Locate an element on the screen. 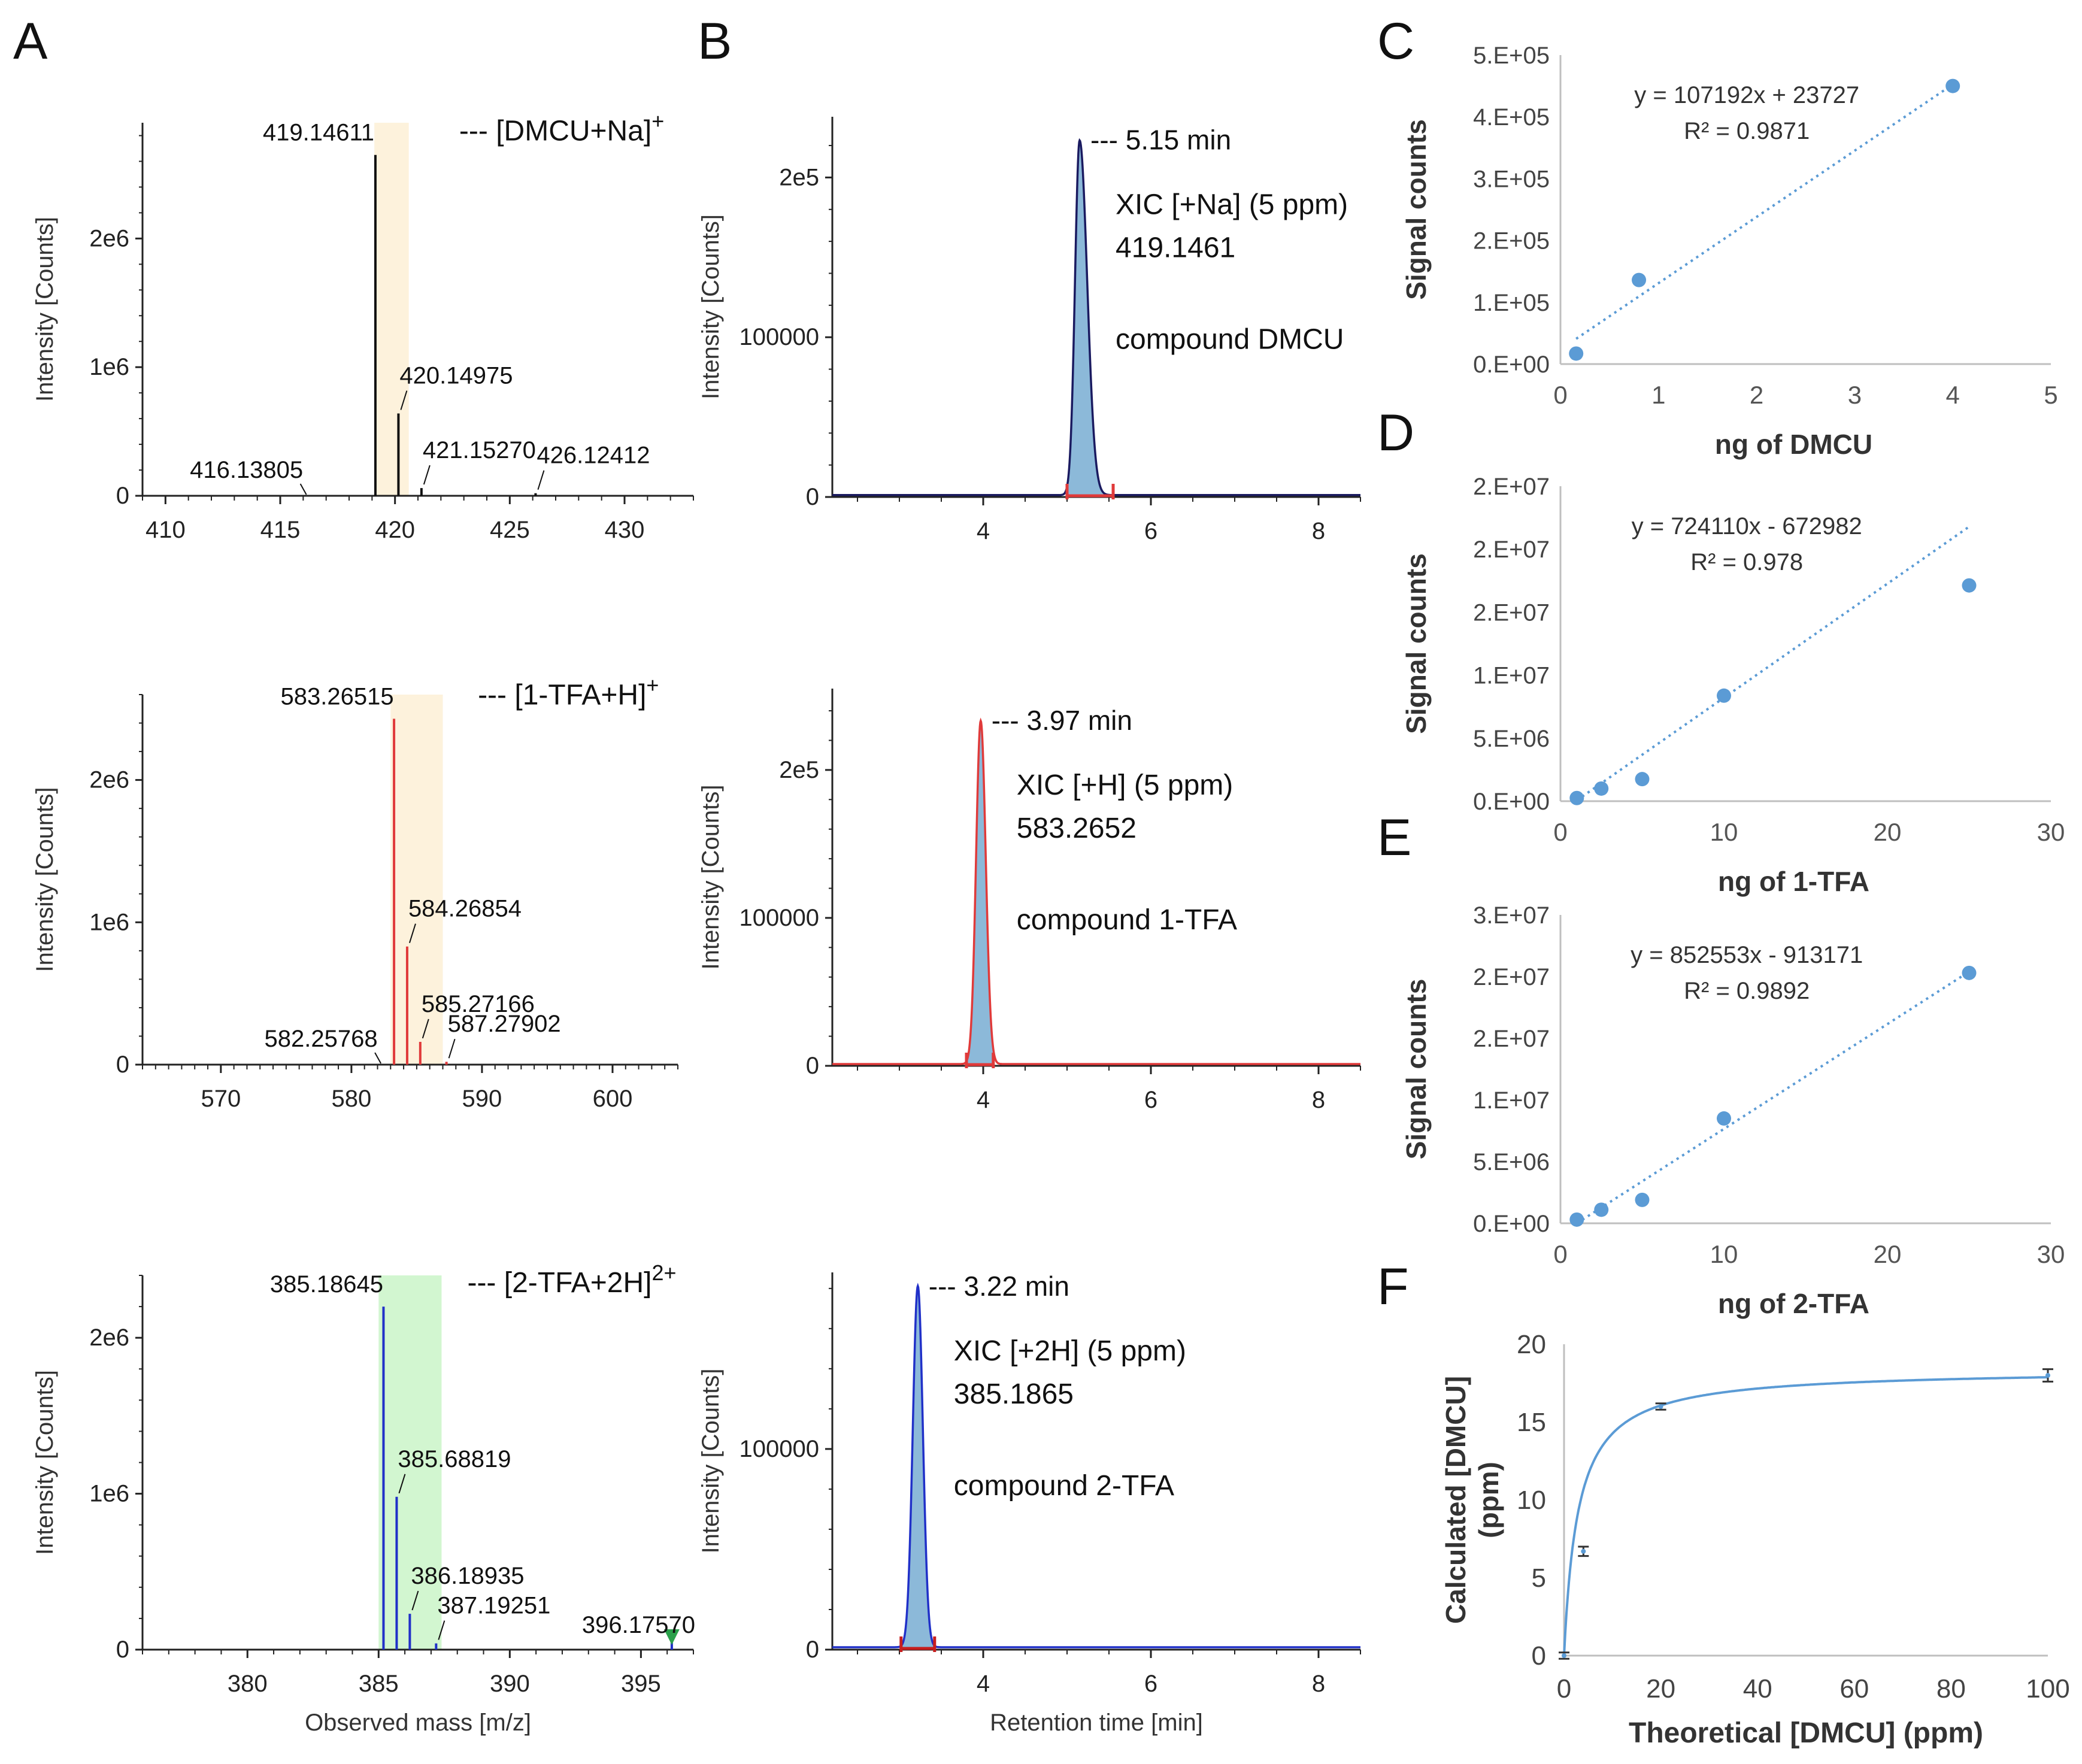  y-tick-label: 2e5 is located at coordinates (799, 770).